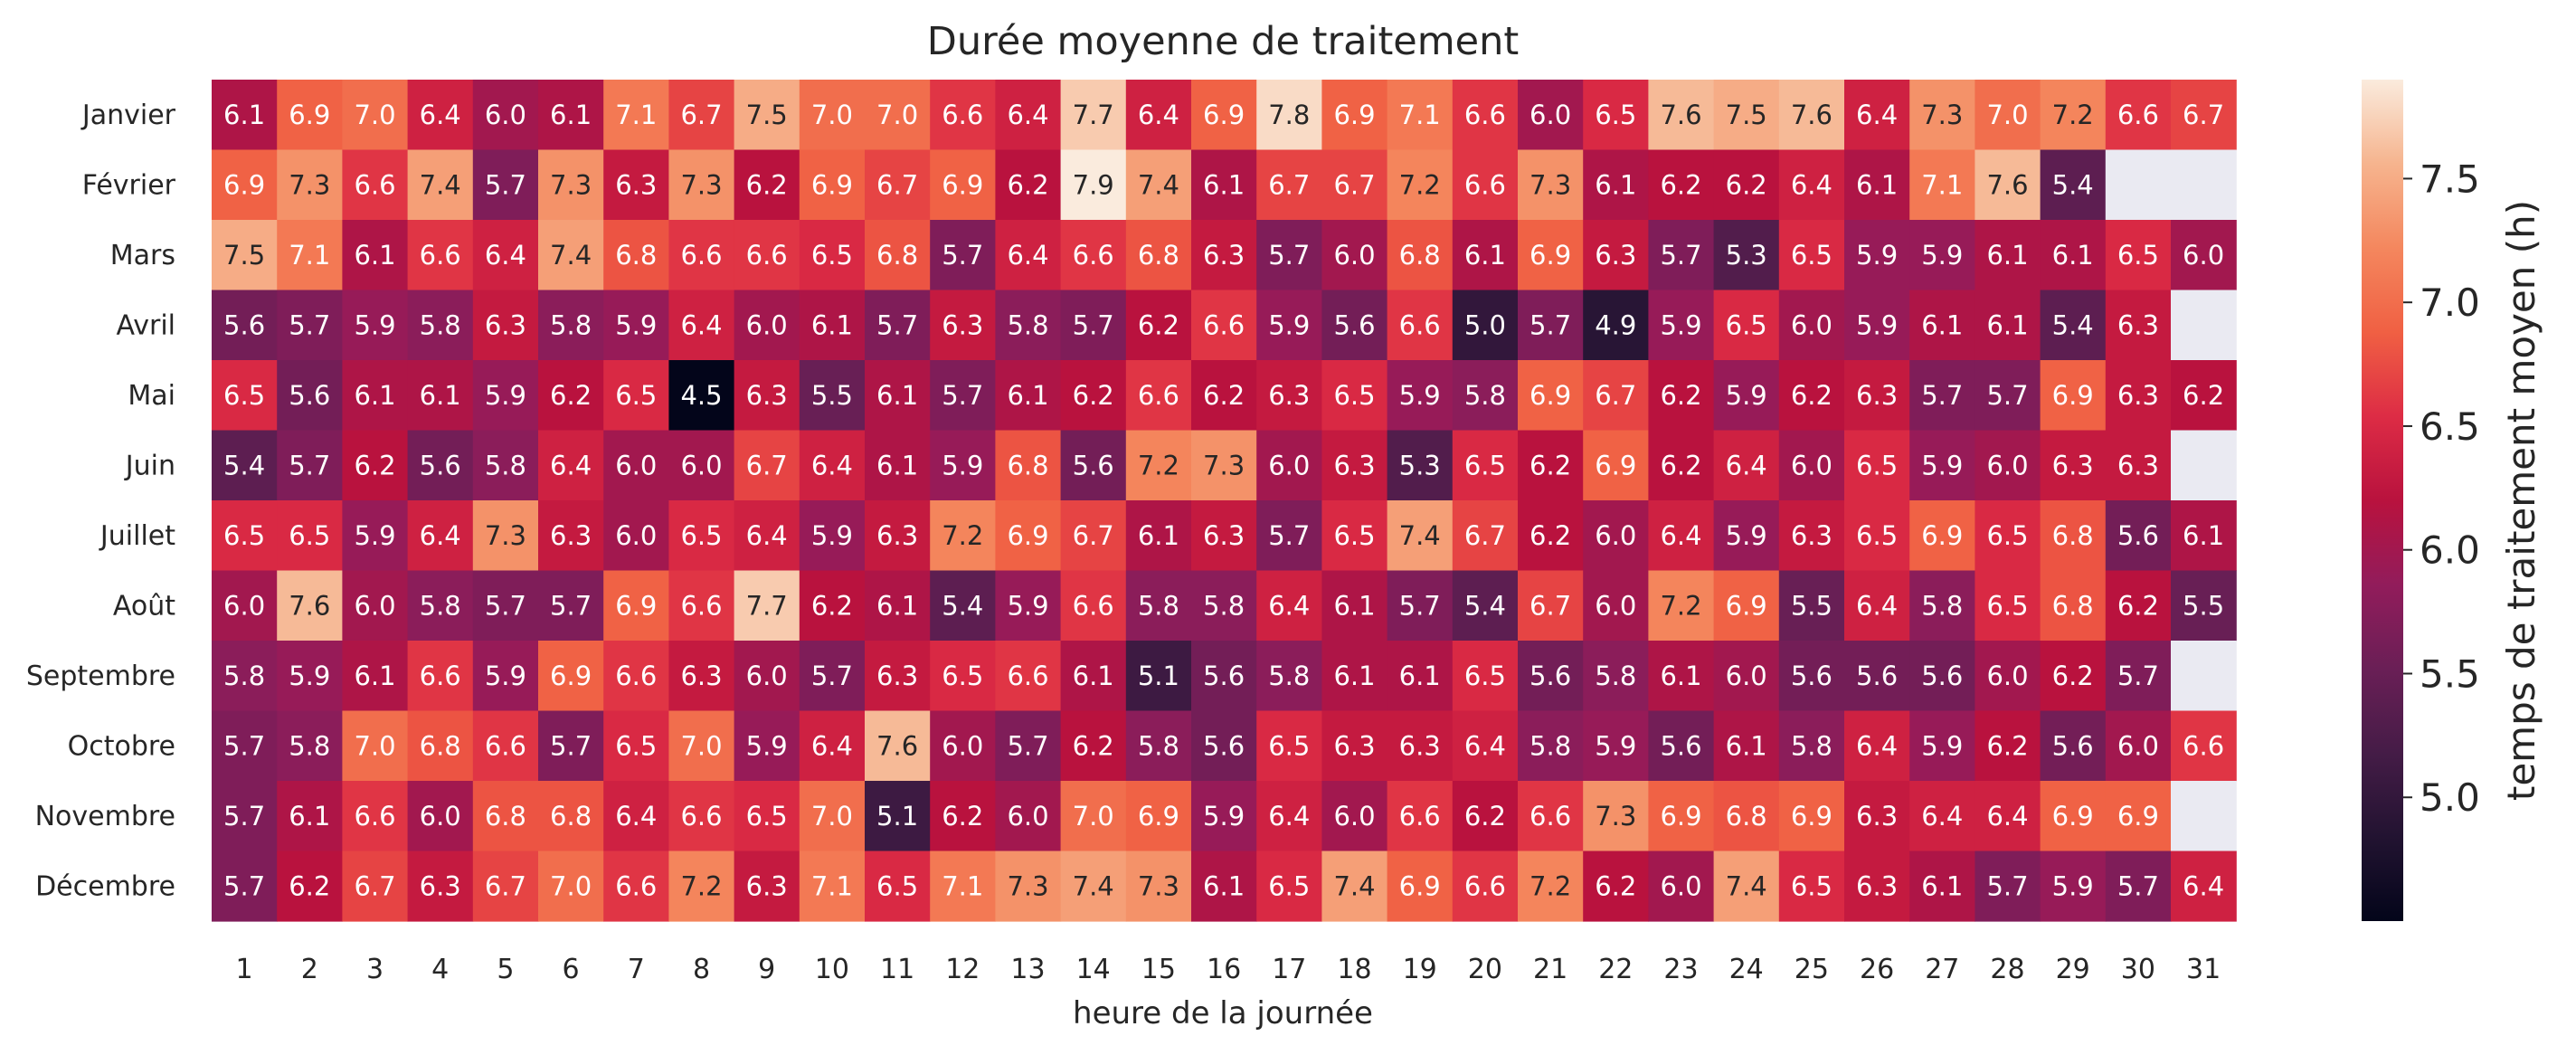 This screenshot has width=2576, height=1055. Describe the element at coordinates (2073, 745) in the screenshot. I see `cell-value-label: 5.6` at that location.